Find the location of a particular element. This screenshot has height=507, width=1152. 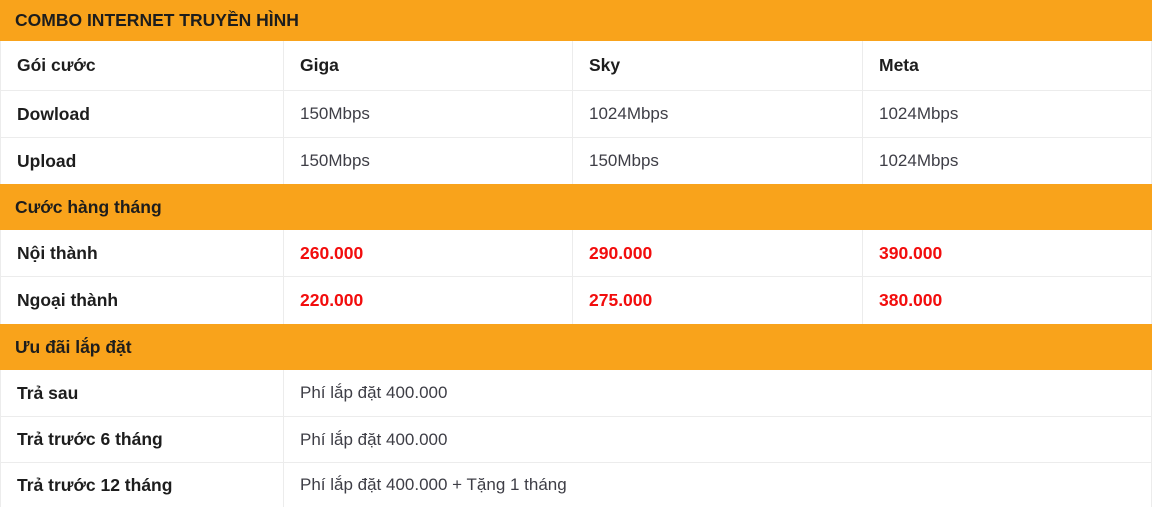

inner-city-row: Nội thành 260.000 290.000 390.000 is located at coordinates (576, 253).